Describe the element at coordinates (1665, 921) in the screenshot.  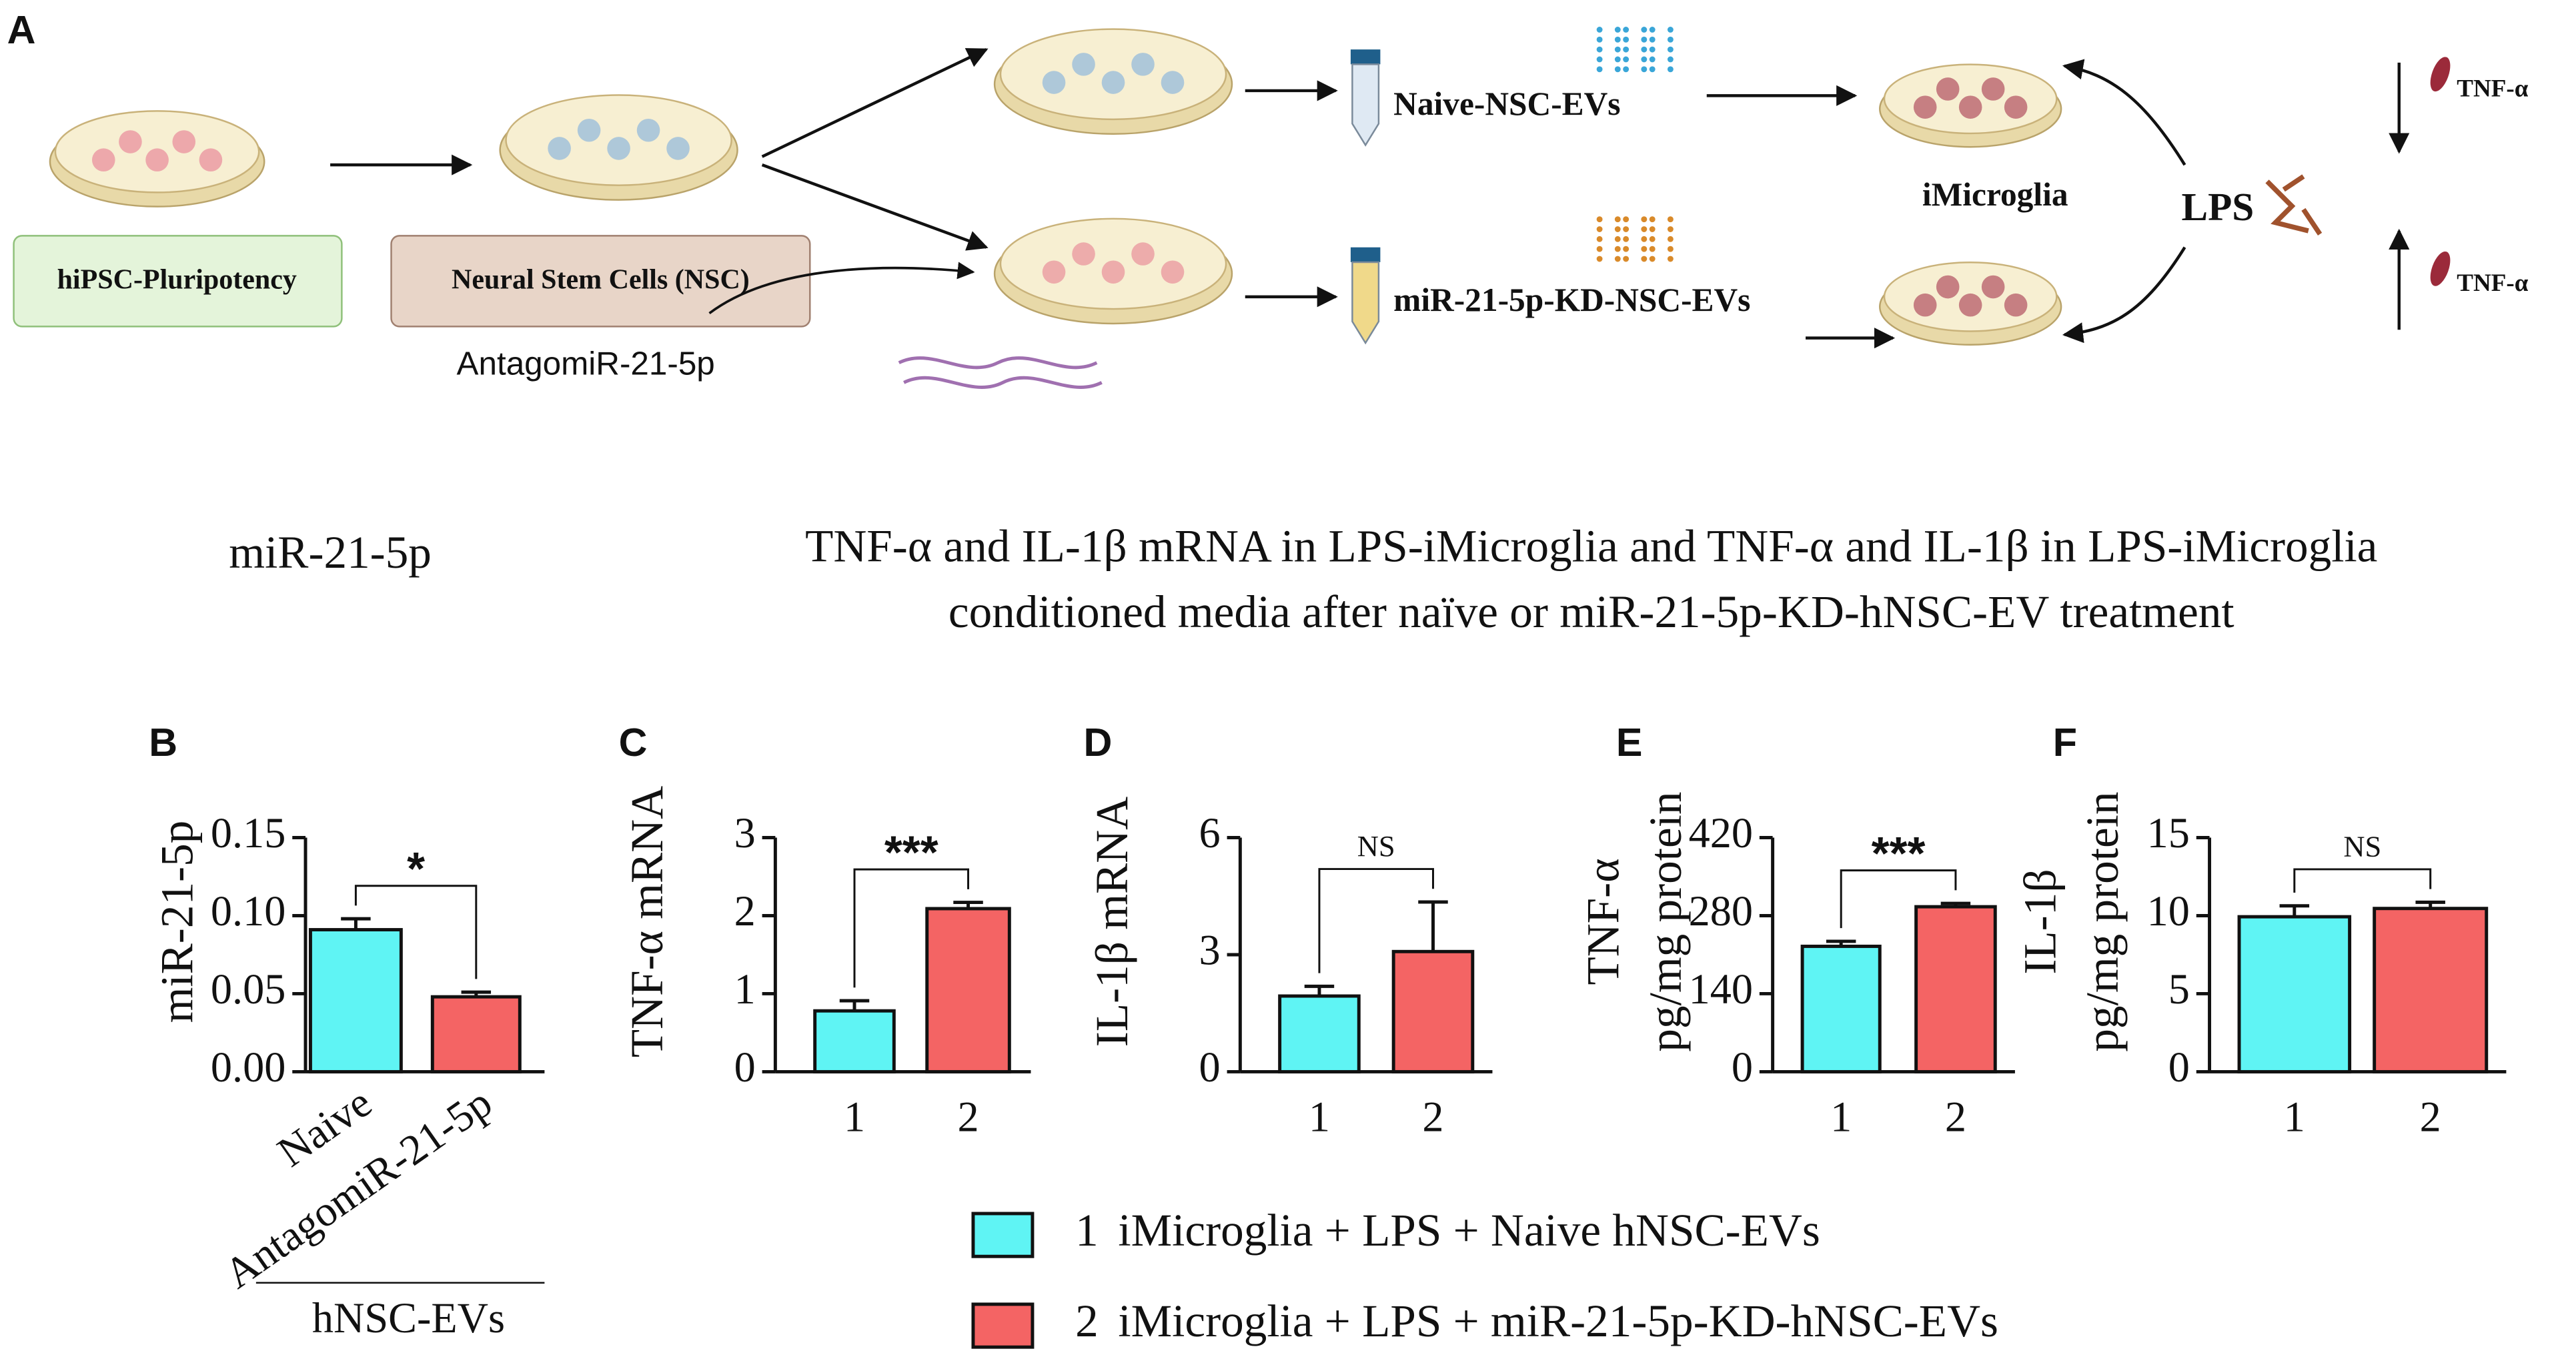
I see `y-axis-label: pg/mg protein` at that location.